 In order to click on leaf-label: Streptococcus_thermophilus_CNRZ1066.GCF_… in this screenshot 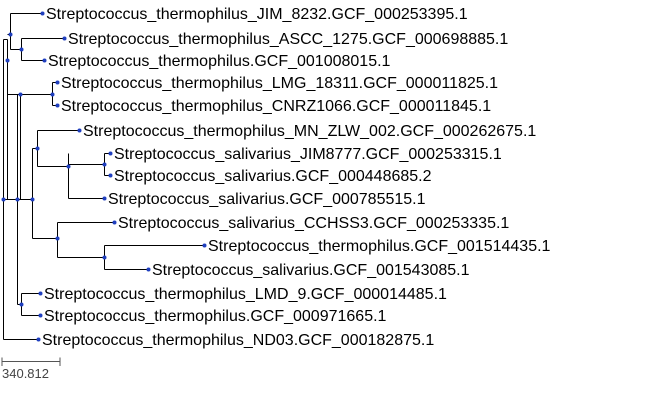, I will do `click(276, 106)`.